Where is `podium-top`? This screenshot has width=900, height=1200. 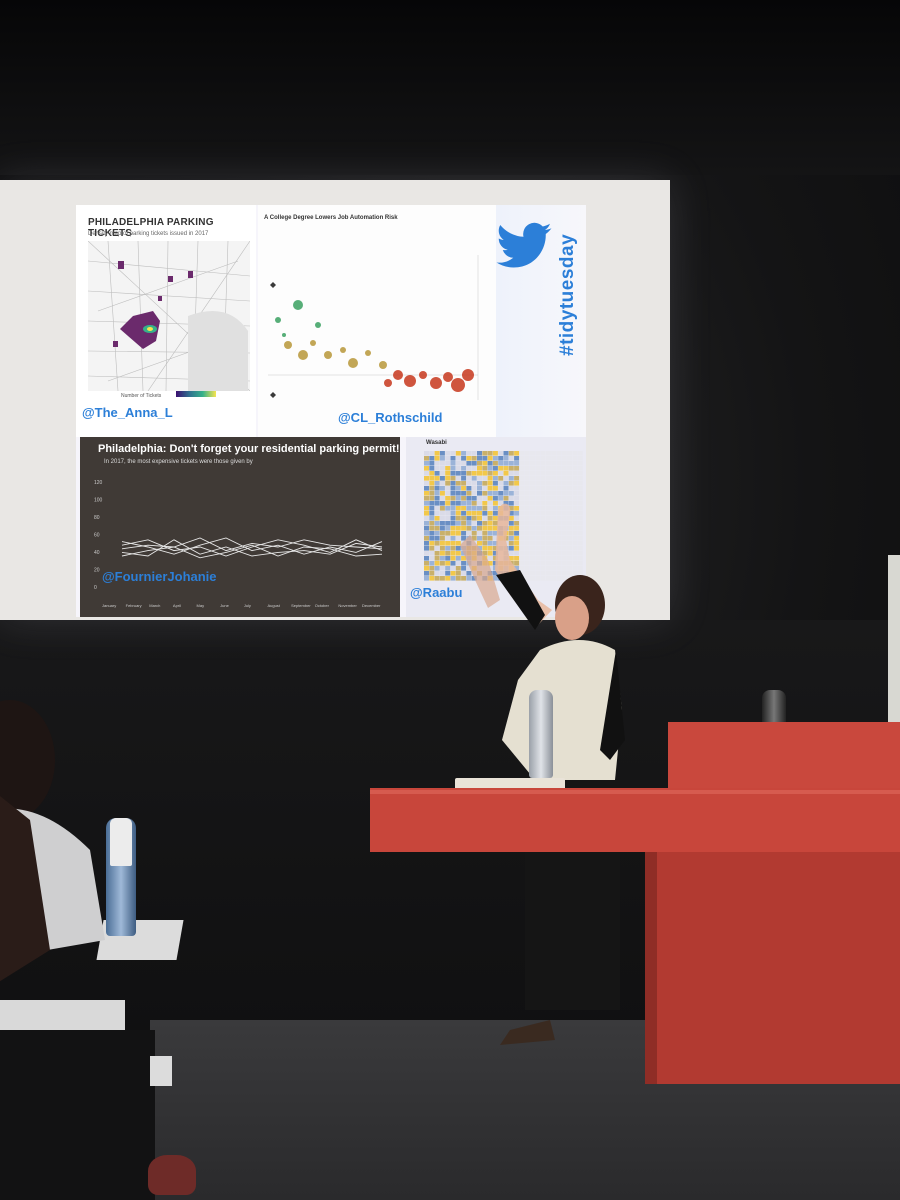 podium-top is located at coordinates (784, 757).